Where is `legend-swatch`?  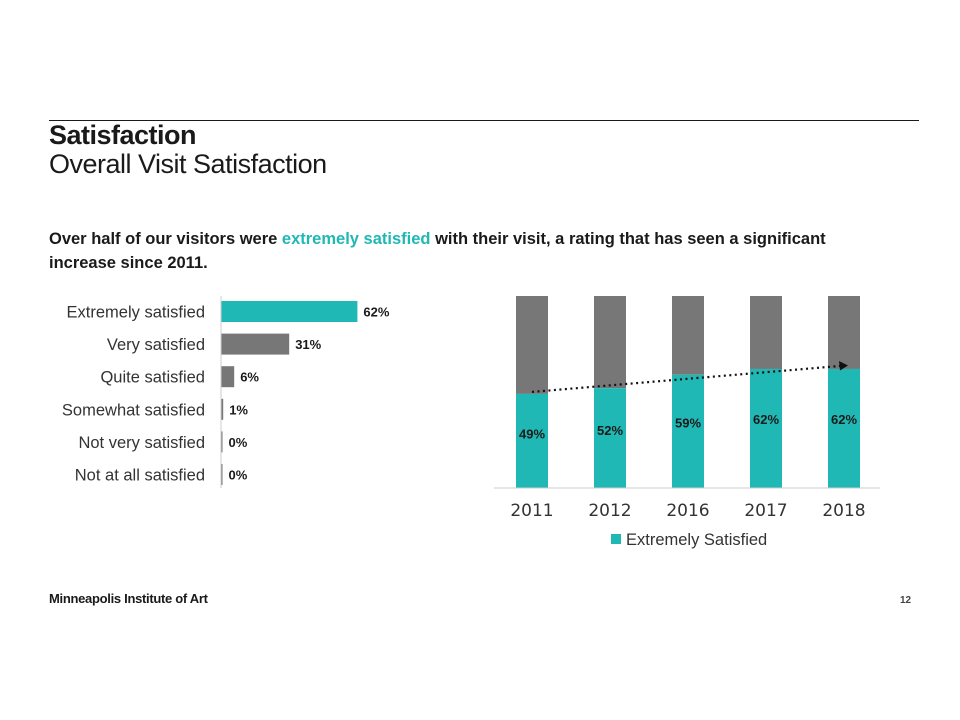
legend-swatch is located at coordinates (616, 539).